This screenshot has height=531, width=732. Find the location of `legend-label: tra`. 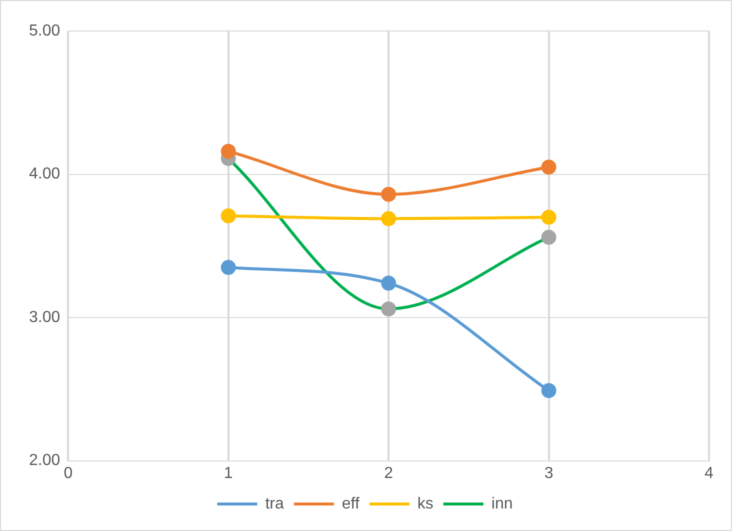

legend-label: tra is located at coordinates (274, 503).